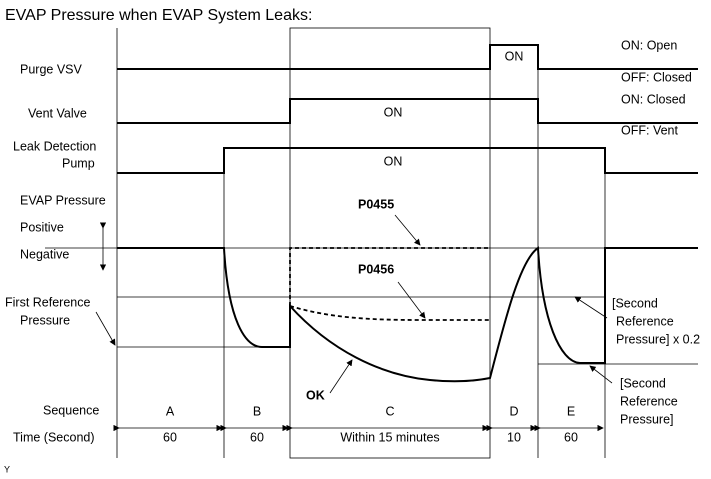  I want to click on note: OFF: Closed, so click(656, 77).